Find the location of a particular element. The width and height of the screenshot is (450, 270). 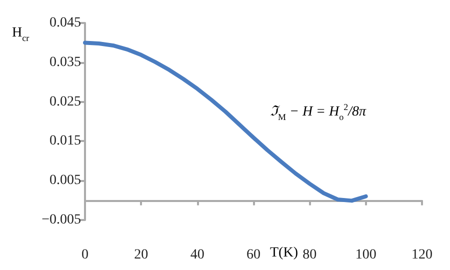

y-tick-label: −0.005 is located at coordinates (61, 220).